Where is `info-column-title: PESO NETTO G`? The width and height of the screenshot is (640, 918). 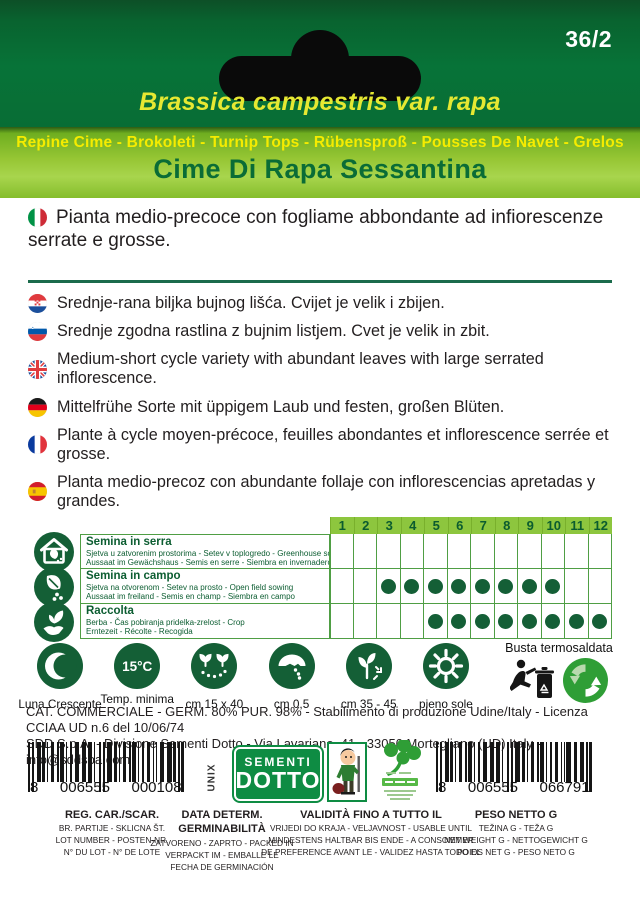
info-column-title: PESO NETTO G is located at coordinates (516, 815).